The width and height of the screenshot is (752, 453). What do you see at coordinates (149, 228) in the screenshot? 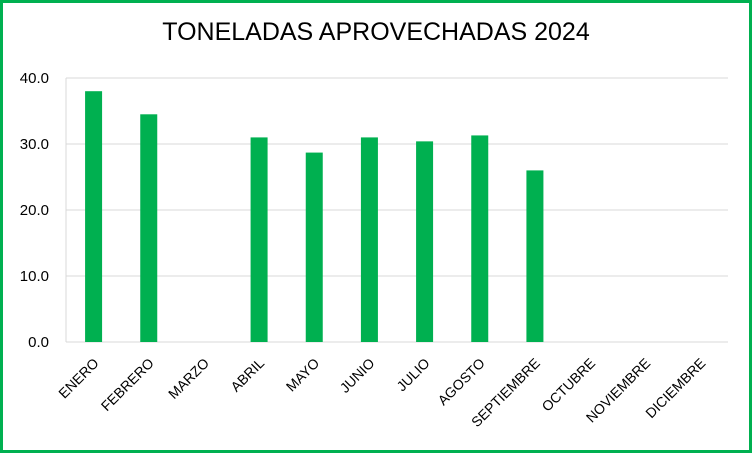
I see `bar-febrero` at bounding box center [149, 228].